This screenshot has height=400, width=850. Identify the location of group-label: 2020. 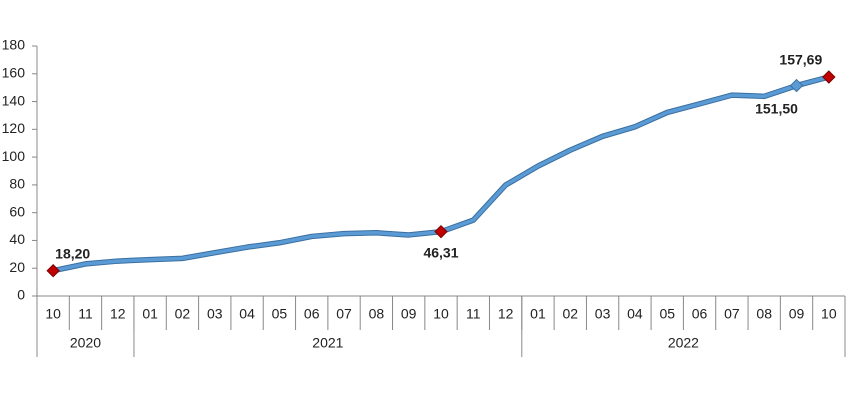
(85, 343).